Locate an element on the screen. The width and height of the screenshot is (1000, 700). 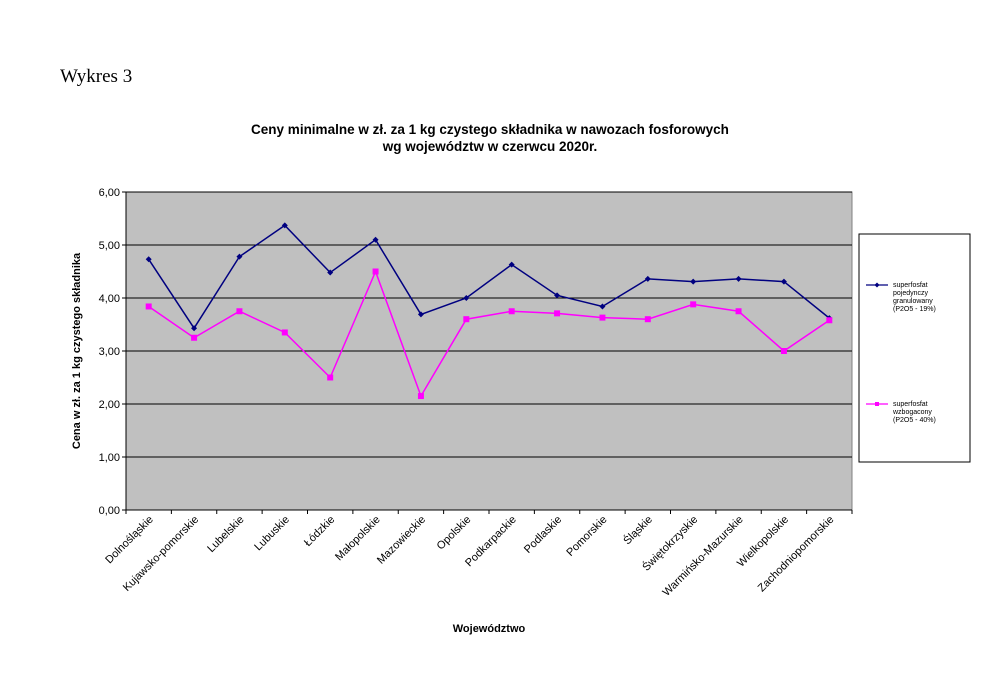
chart-title-line2: wg województw w czerwcu 2020r. is located at coordinates (490, 146).